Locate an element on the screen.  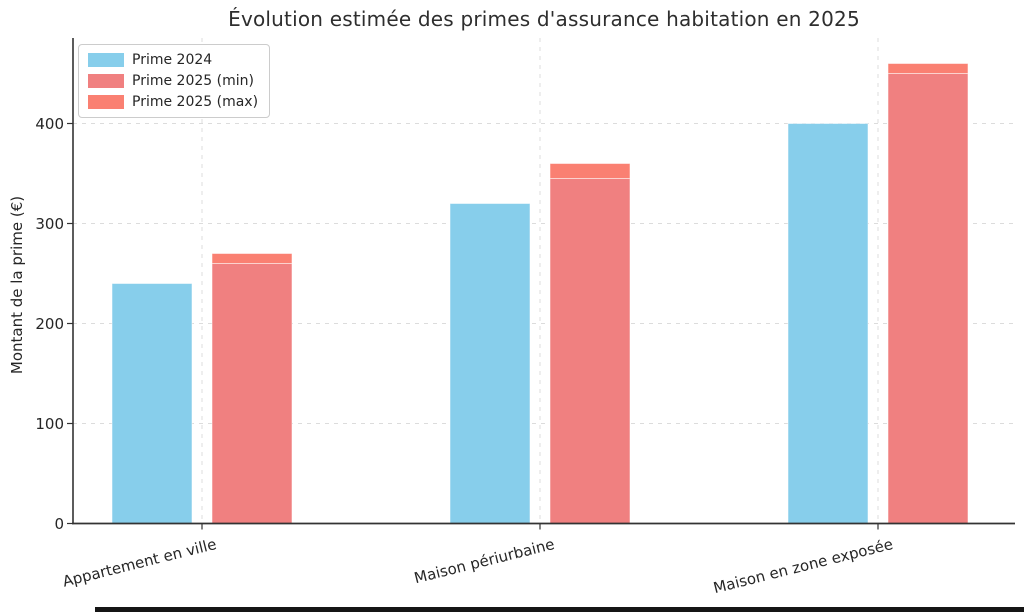
y-tick-label-200: 200 is located at coordinates (49, 323).